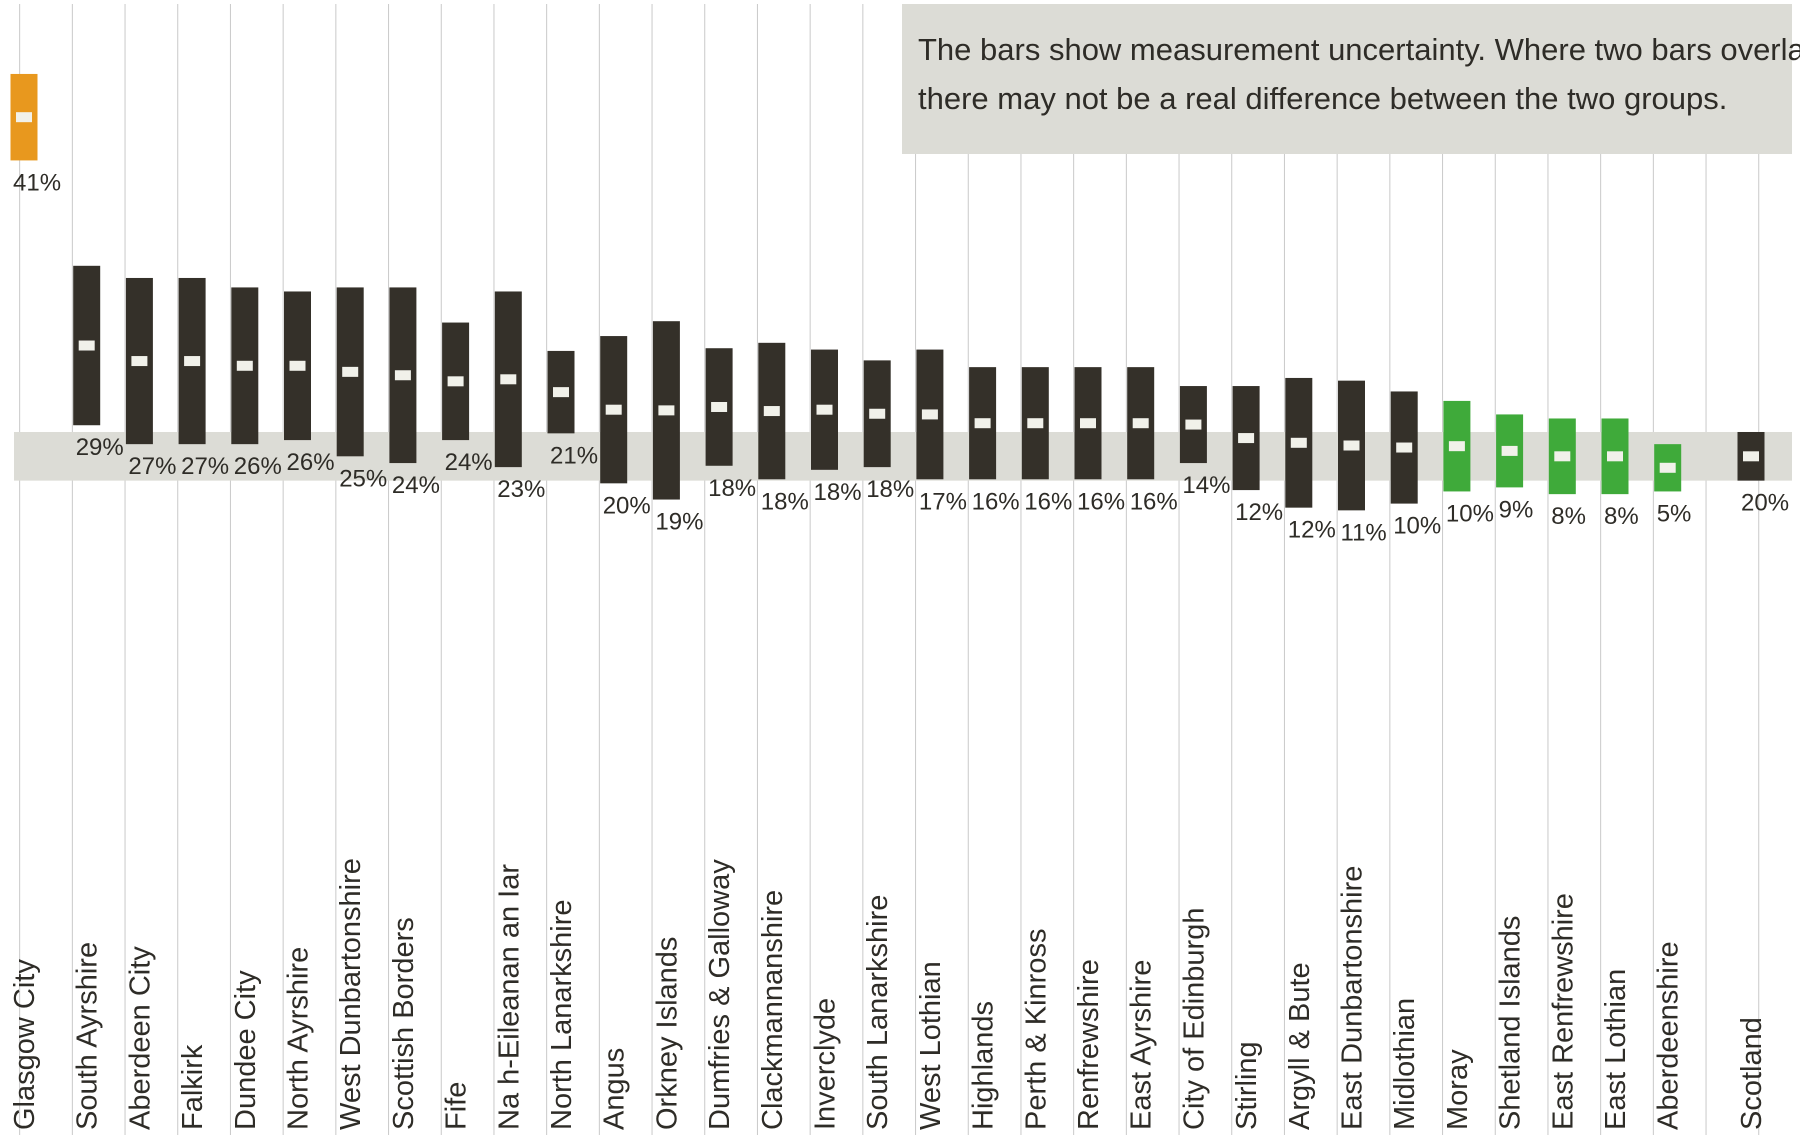  Describe the element at coordinates (1765, 503) in the screenshot. I see `scotland-percent-label: 20%` at that location.